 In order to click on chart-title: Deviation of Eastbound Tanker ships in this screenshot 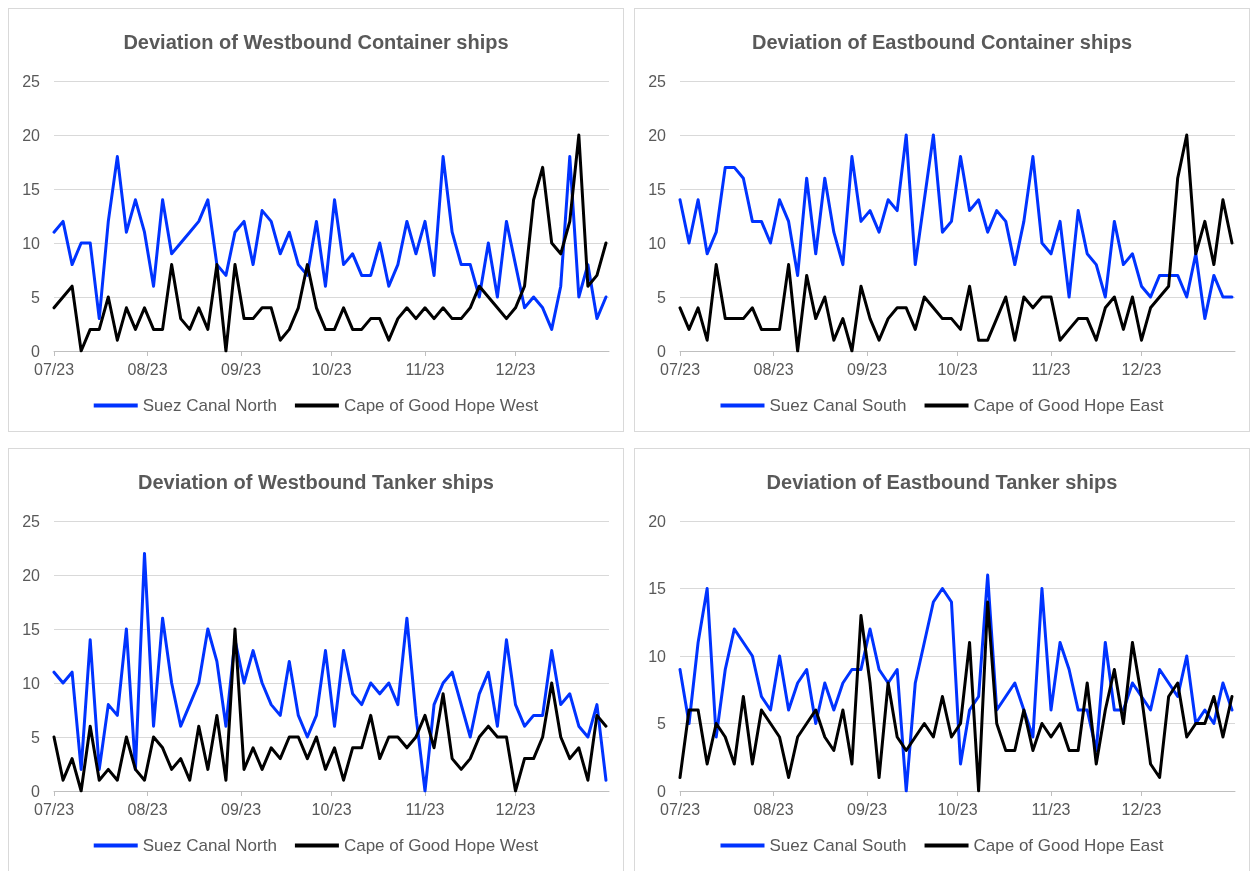, I will do `click(942, 482)`.